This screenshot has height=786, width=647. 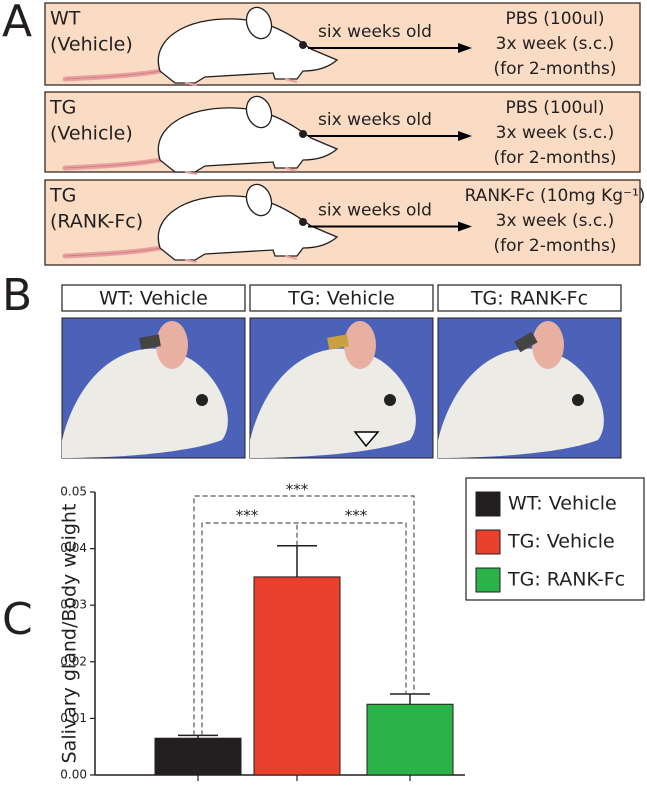 What do you see at coordinates (73, 775) in the screenshot?
I see `y-tick-label: 0.00` at bounding box center [73, 775].